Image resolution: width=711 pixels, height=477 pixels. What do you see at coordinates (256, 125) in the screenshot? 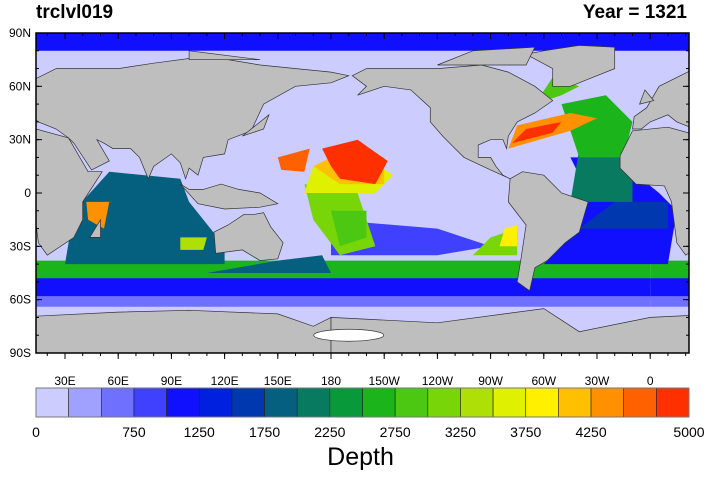
I see `japan` at bounding box center [256, 125].